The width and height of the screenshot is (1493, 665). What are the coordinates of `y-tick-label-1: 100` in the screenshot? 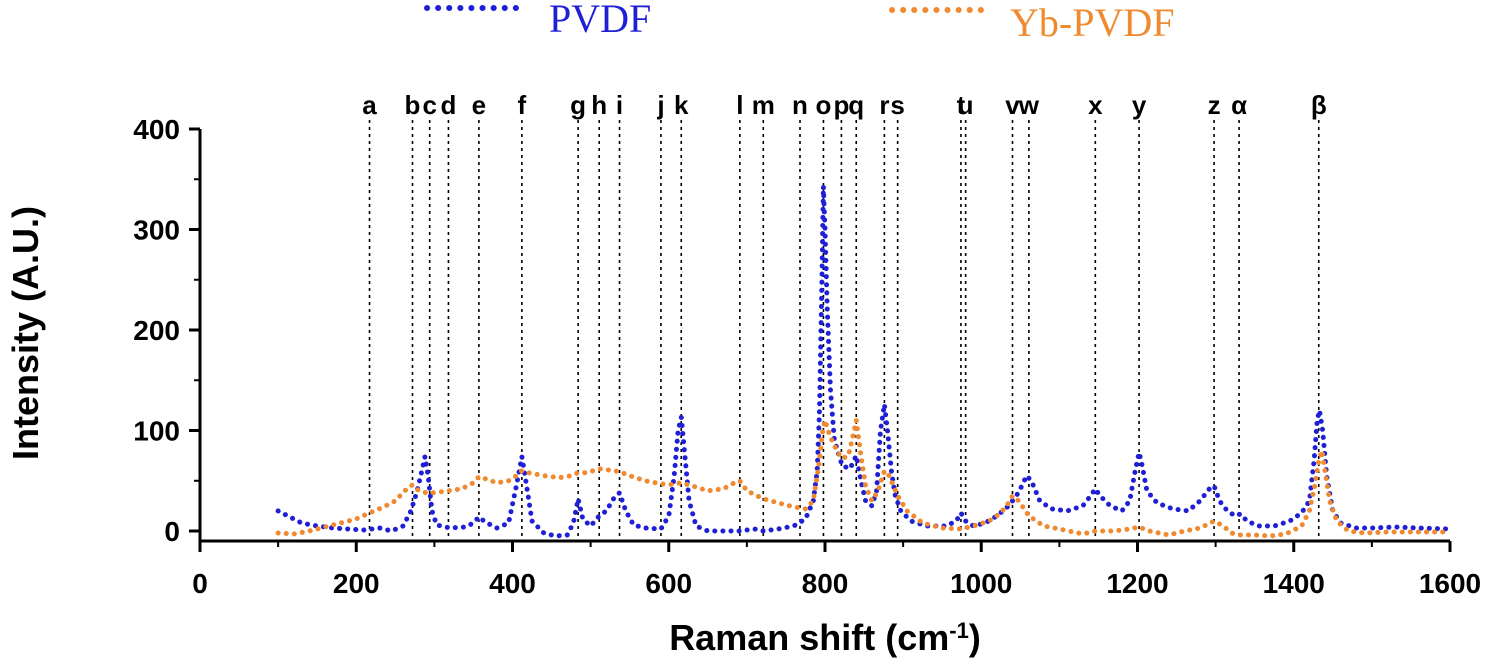 It's located at (156, 431).